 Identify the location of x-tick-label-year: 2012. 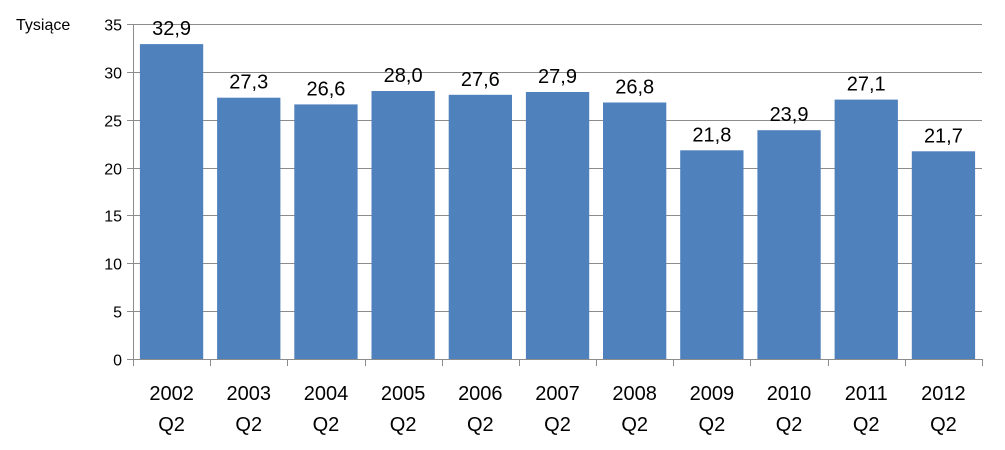
(943, 394).